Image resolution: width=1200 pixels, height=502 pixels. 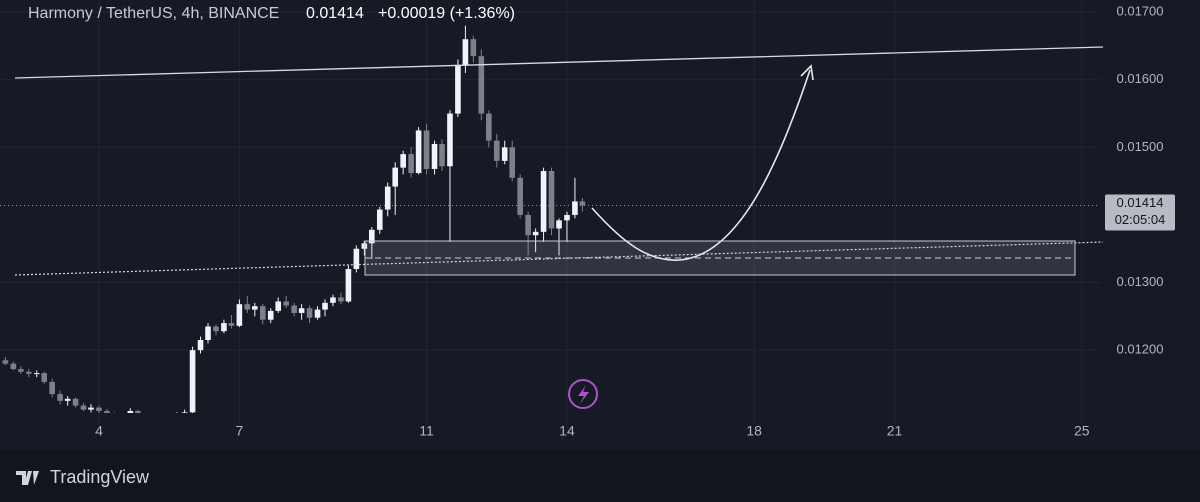 I want to click on arrow-head, so click(x=807, y=72).